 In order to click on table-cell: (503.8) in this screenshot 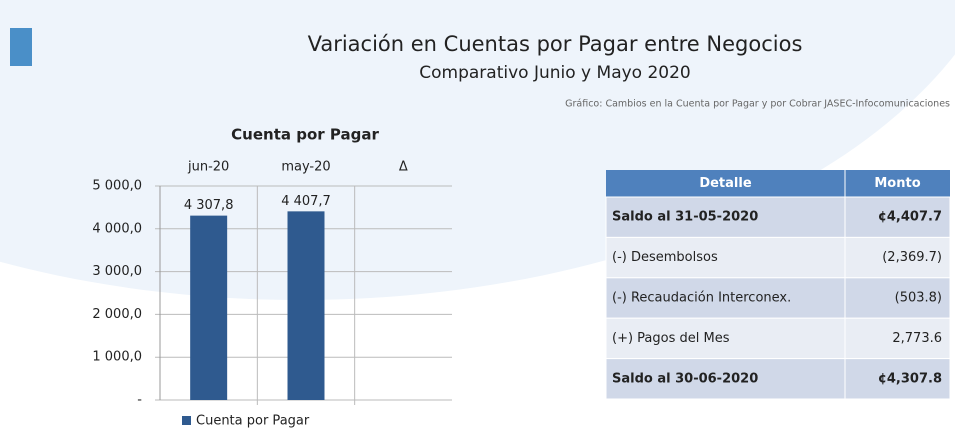, I will do `click(918, 298)`.